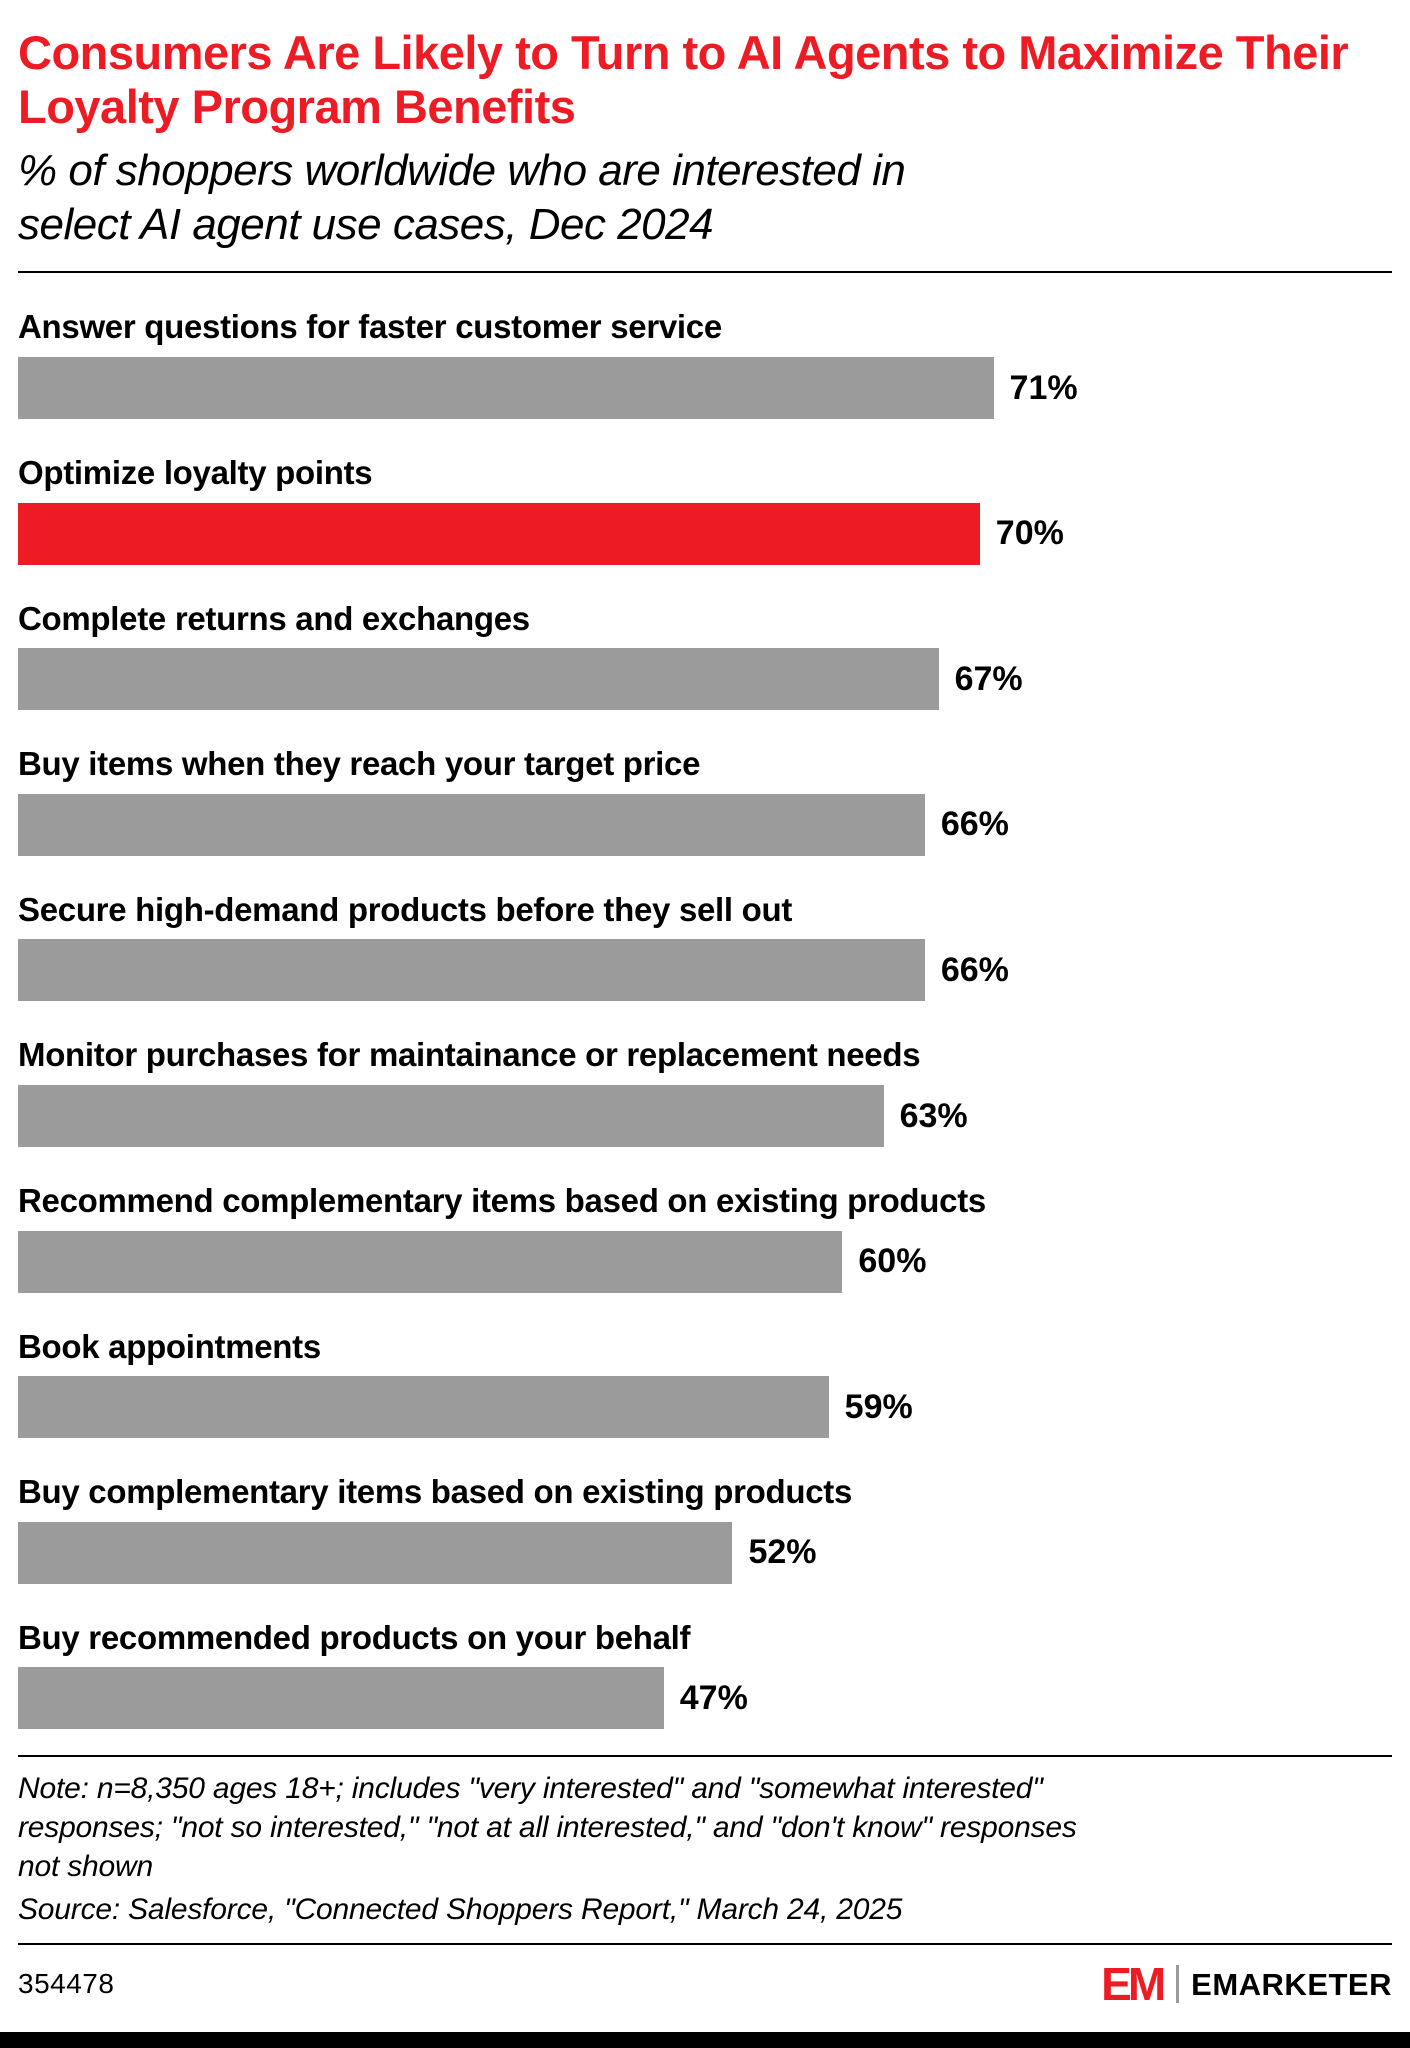  Describe the element at coordinates (705, 272) in the screenshot. I see `header-divider` at that location.